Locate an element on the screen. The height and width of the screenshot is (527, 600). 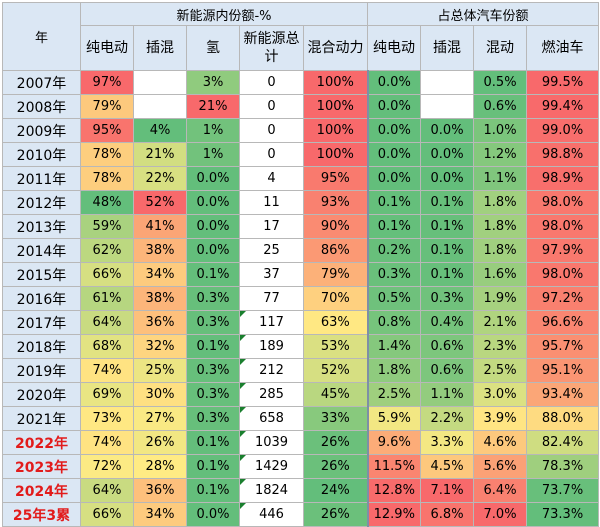
data-cell: 1.4% is located at coordinates (394, 346).